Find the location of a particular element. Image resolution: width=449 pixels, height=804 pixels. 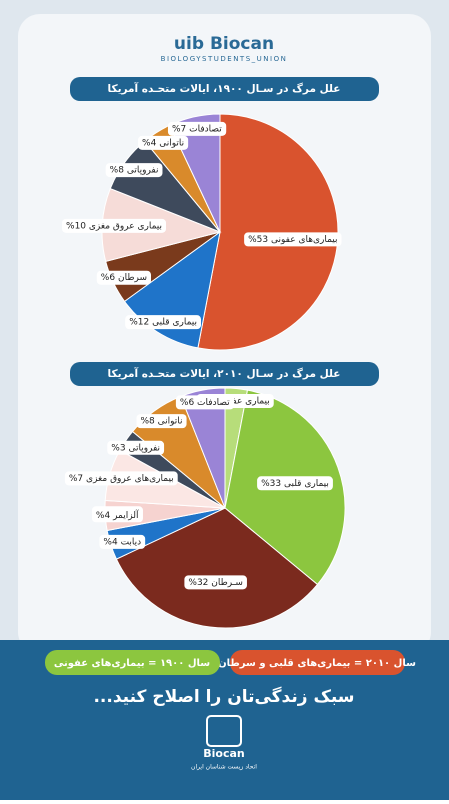

data-label-text: تصادفات 7% is located at coordinates (197, 129).